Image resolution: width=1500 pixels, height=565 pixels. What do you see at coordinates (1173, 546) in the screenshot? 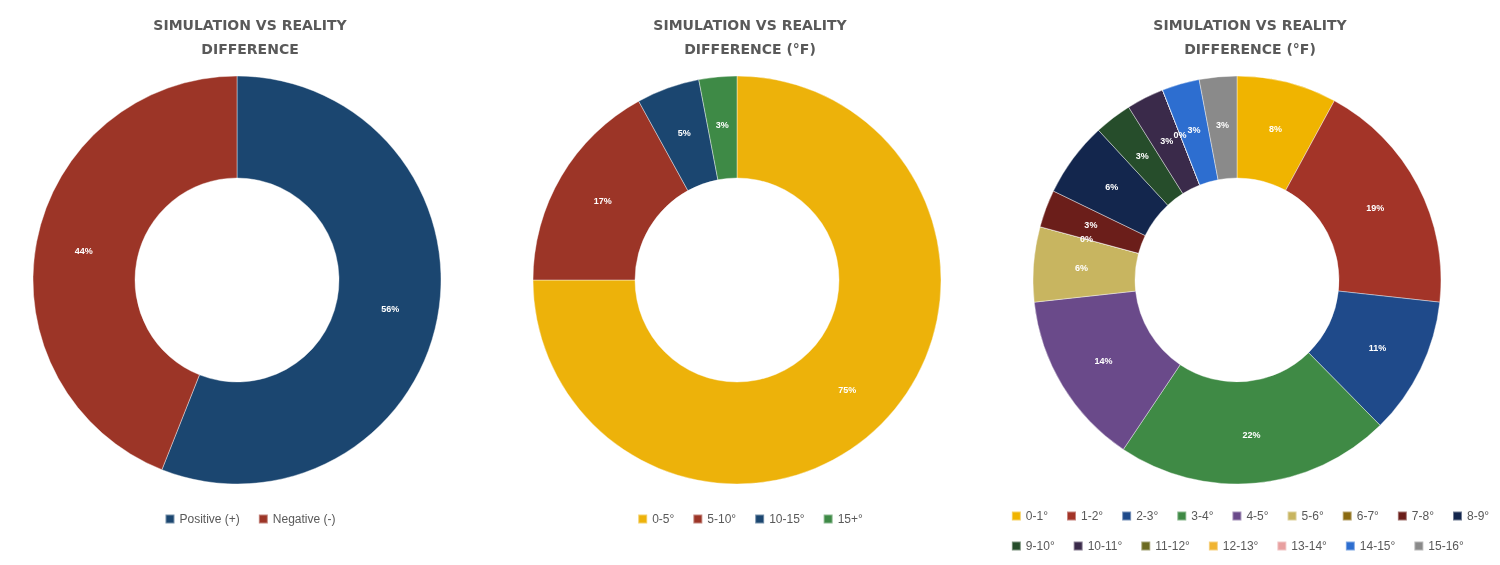
I see `legend-label: 11-12°` at bounding box center [1173, 546].